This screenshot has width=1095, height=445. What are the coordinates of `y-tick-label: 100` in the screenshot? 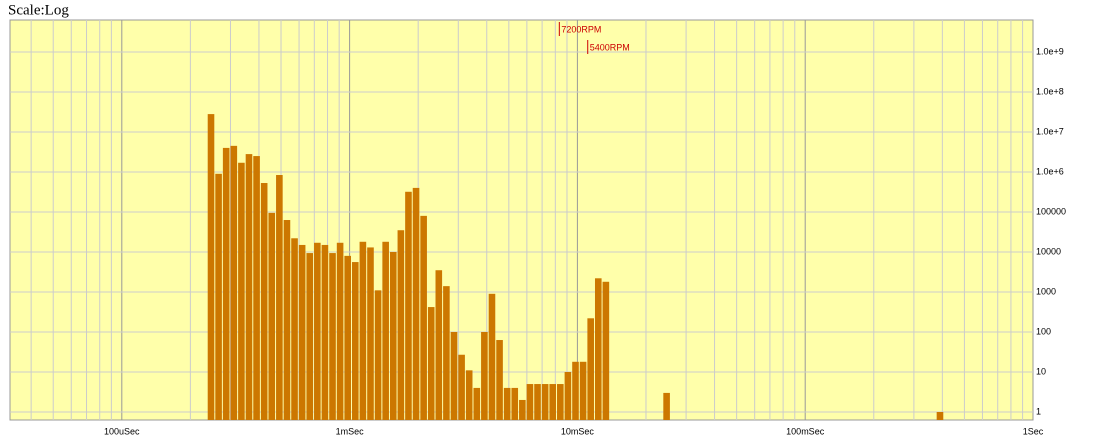 It's located at (1043, 331).